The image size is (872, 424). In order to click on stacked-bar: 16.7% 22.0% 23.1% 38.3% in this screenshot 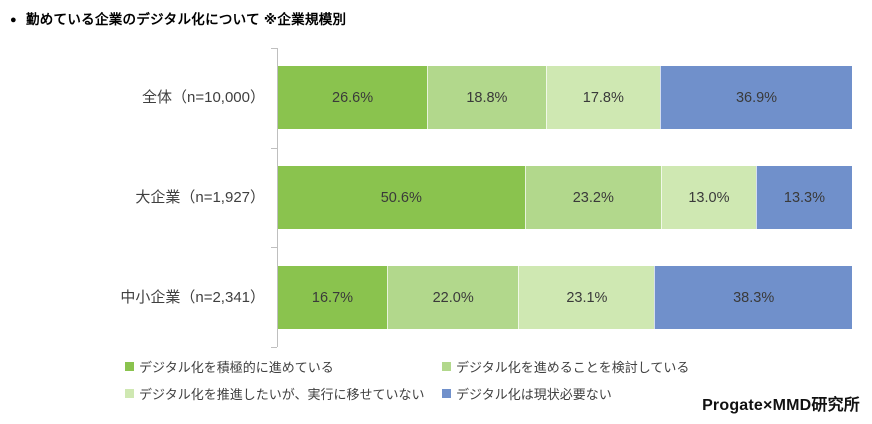, I will do `click(565, 297)`.